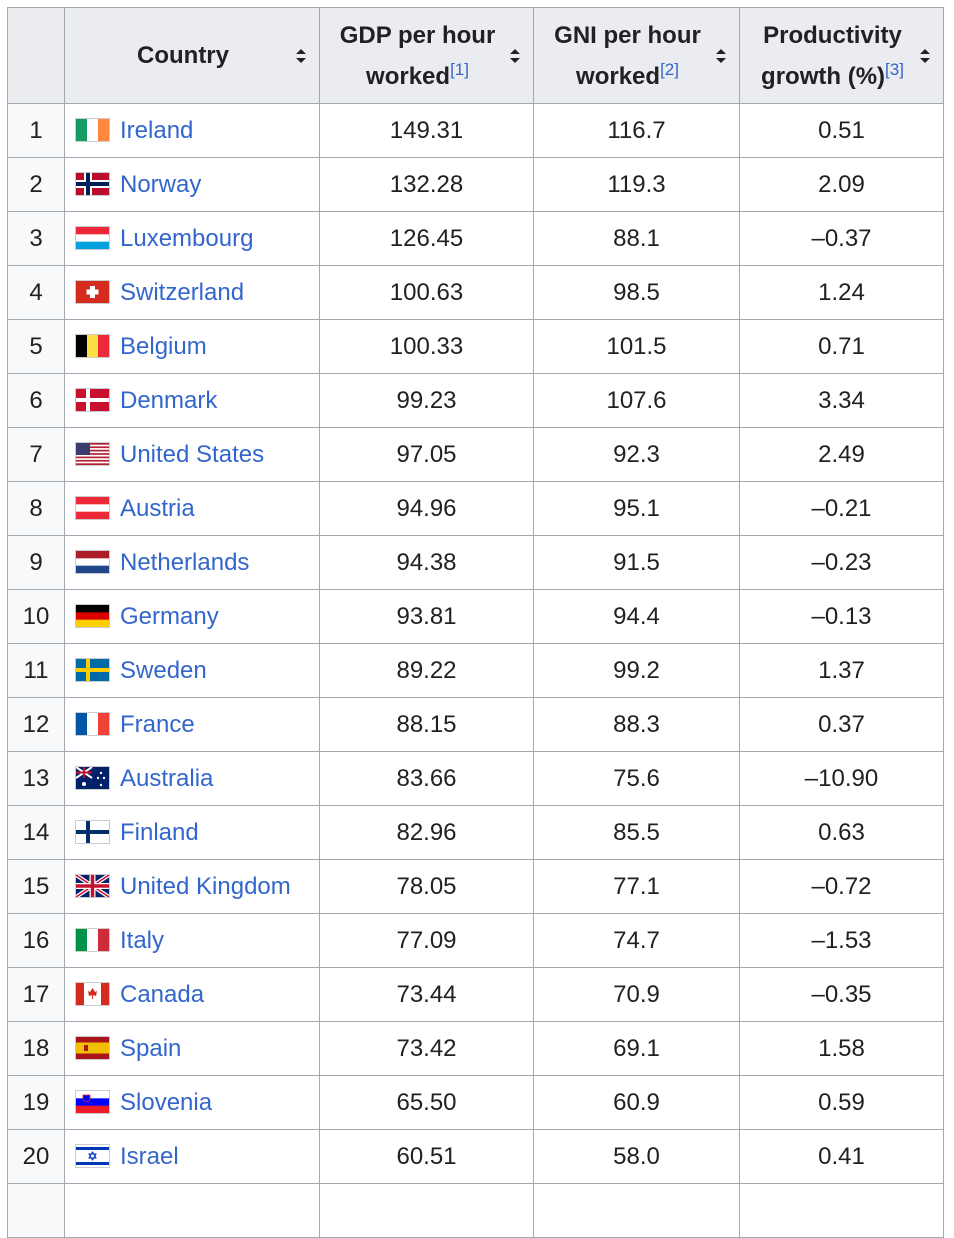 The image size is (954, 1238). Describe the element at coordinates (185, 562) in the screenshot. I see `country-link: Netherlands` at that location.